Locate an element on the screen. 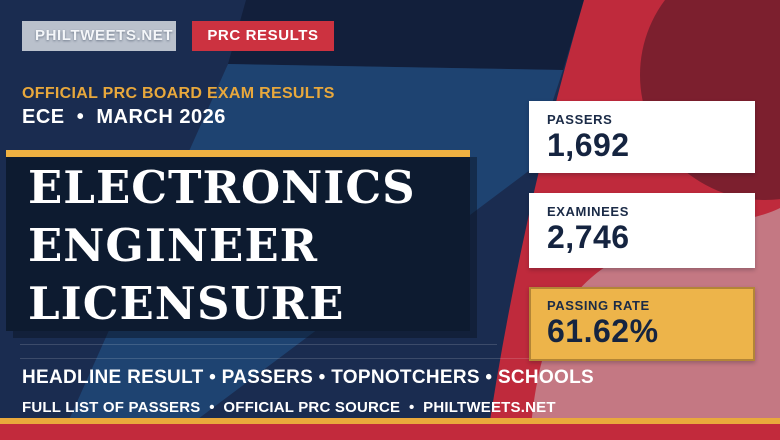 Image resolution: width=780 pixels, height=440 pixels. divider-line-upper is located at coordinates (258, 344).